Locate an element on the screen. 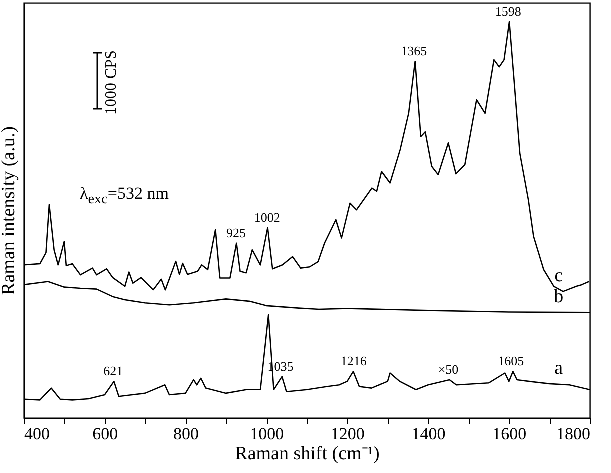 This screenshot has width=611, height=473. x-axis-title: Raman shift (cm⁻¹) is located at coordinates (307, 454).